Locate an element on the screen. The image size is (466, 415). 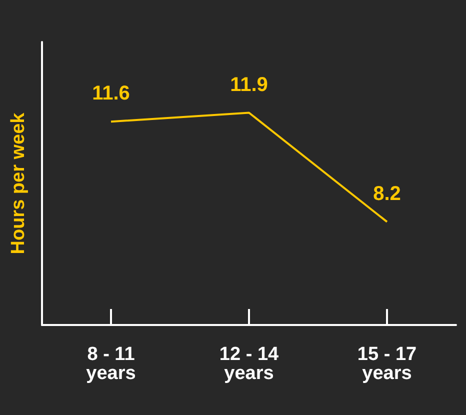
data-label: 11.6 is located at coordinates (111, 93).